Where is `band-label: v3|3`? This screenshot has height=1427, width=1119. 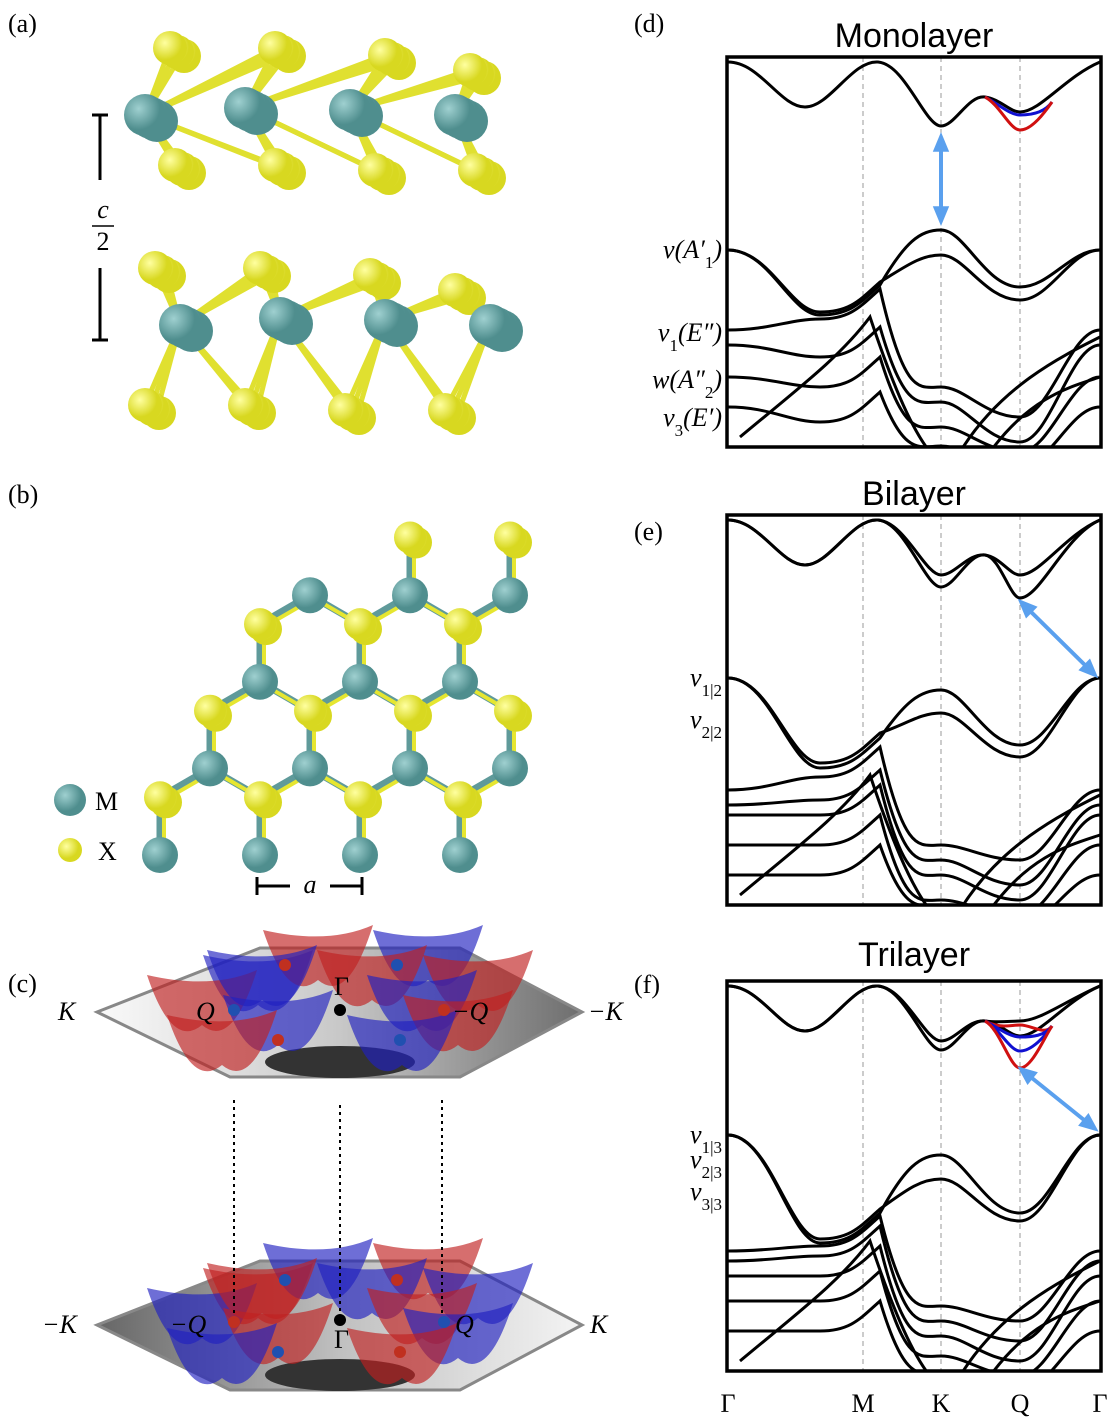
band-label: v3|3 is located at coordinates (706, 1195).